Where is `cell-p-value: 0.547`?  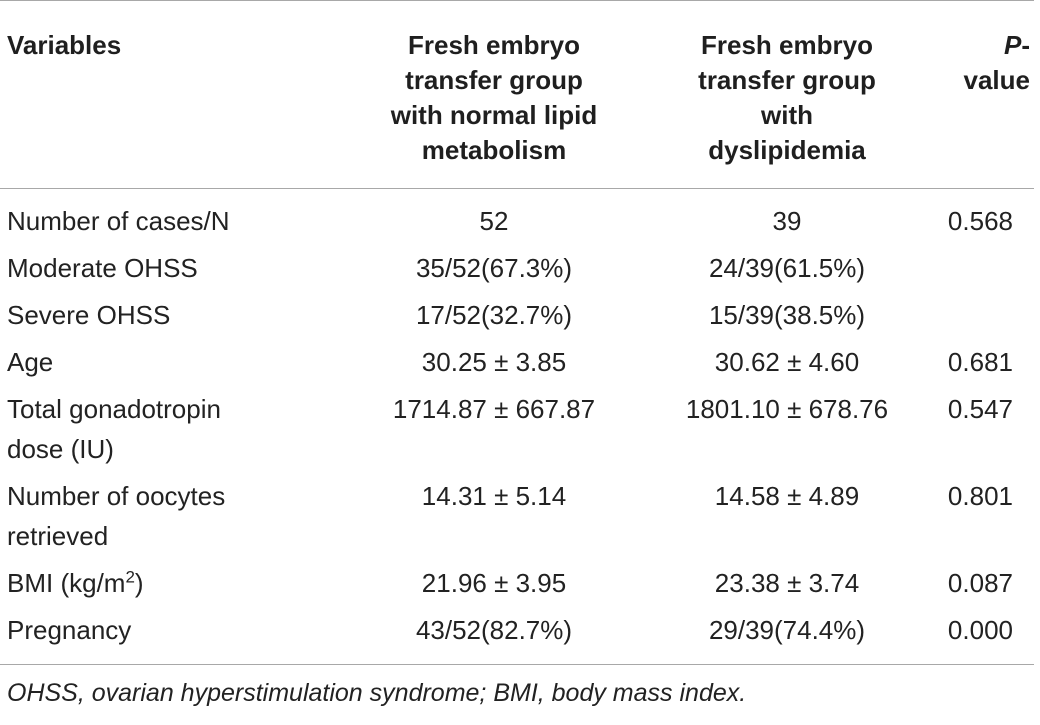 cell-p-value: 0.547 is located at coordinates (980, 409).